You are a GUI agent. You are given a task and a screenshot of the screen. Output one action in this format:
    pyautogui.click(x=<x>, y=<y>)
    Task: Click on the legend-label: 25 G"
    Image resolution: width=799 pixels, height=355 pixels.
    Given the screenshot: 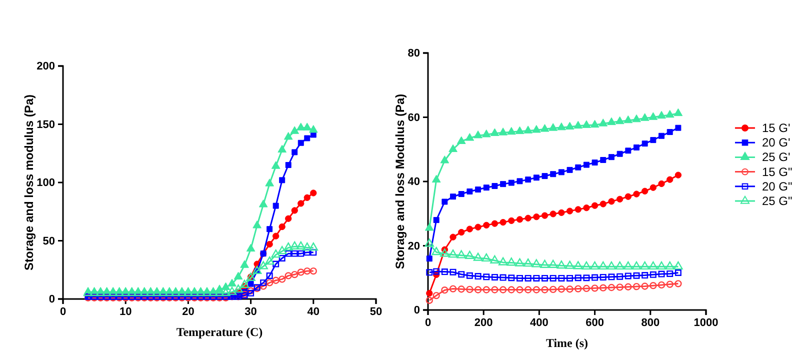 What is the action you would take?
    pyautogui.click(x=777, y=201)
    